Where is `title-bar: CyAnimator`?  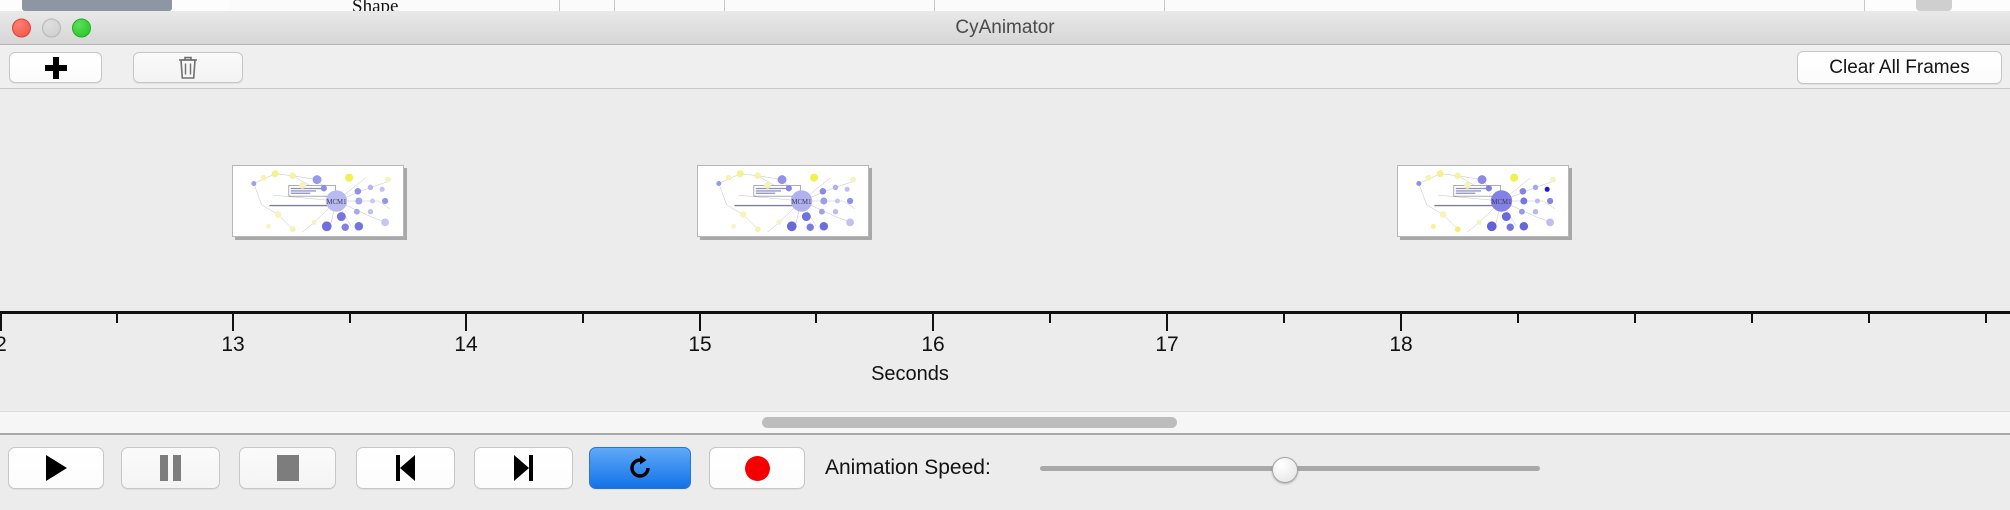 title-bar: CyAnimator is located at coordinates (1005, 28).